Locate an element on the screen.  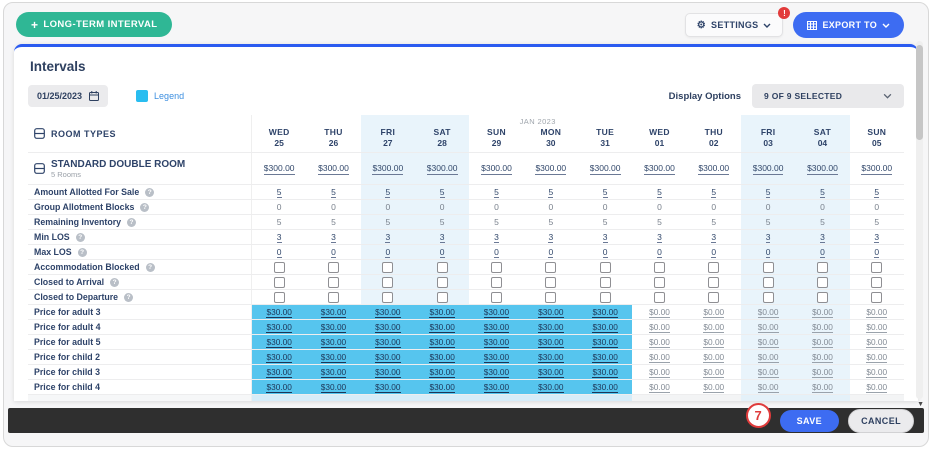
collapse-icon is located at coordinates (39, 133).